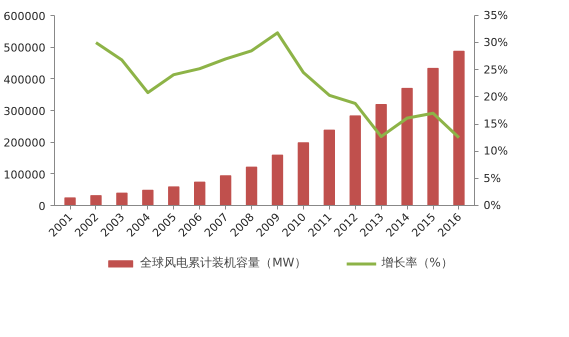 The height and width of the screenshot is (337, 569). I want to click on y-tick-label: 100000, so click(25, 175).